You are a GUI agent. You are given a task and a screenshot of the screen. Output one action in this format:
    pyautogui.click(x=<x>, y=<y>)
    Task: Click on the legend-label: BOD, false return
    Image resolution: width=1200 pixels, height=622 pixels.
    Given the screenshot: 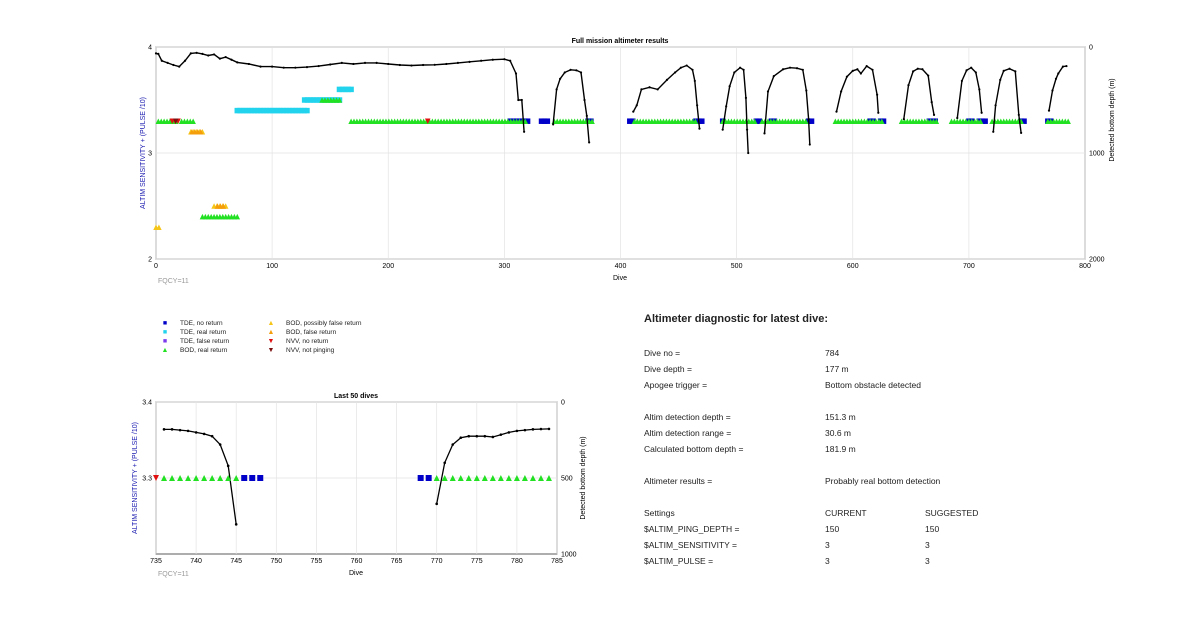 What is the action you would take?
    pyautogui.click(x=311, y=332)
    